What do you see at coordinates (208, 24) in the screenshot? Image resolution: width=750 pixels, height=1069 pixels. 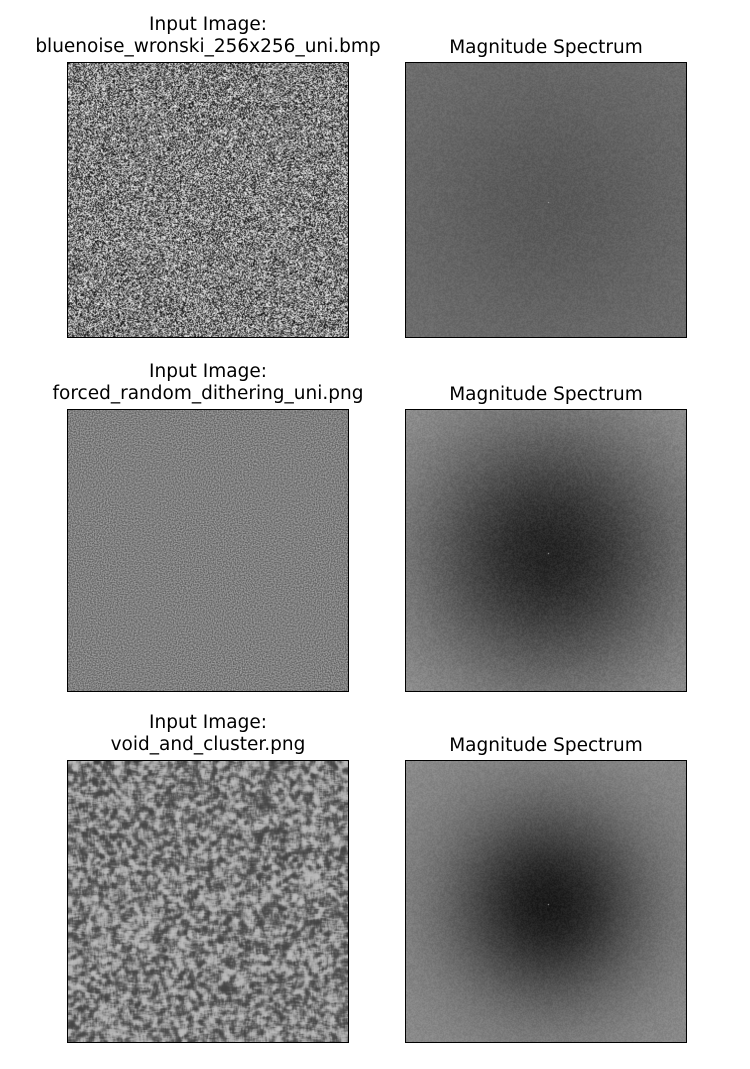 I see `input-image-title-label-1: Input Image:` at bounding box center [208, 24].